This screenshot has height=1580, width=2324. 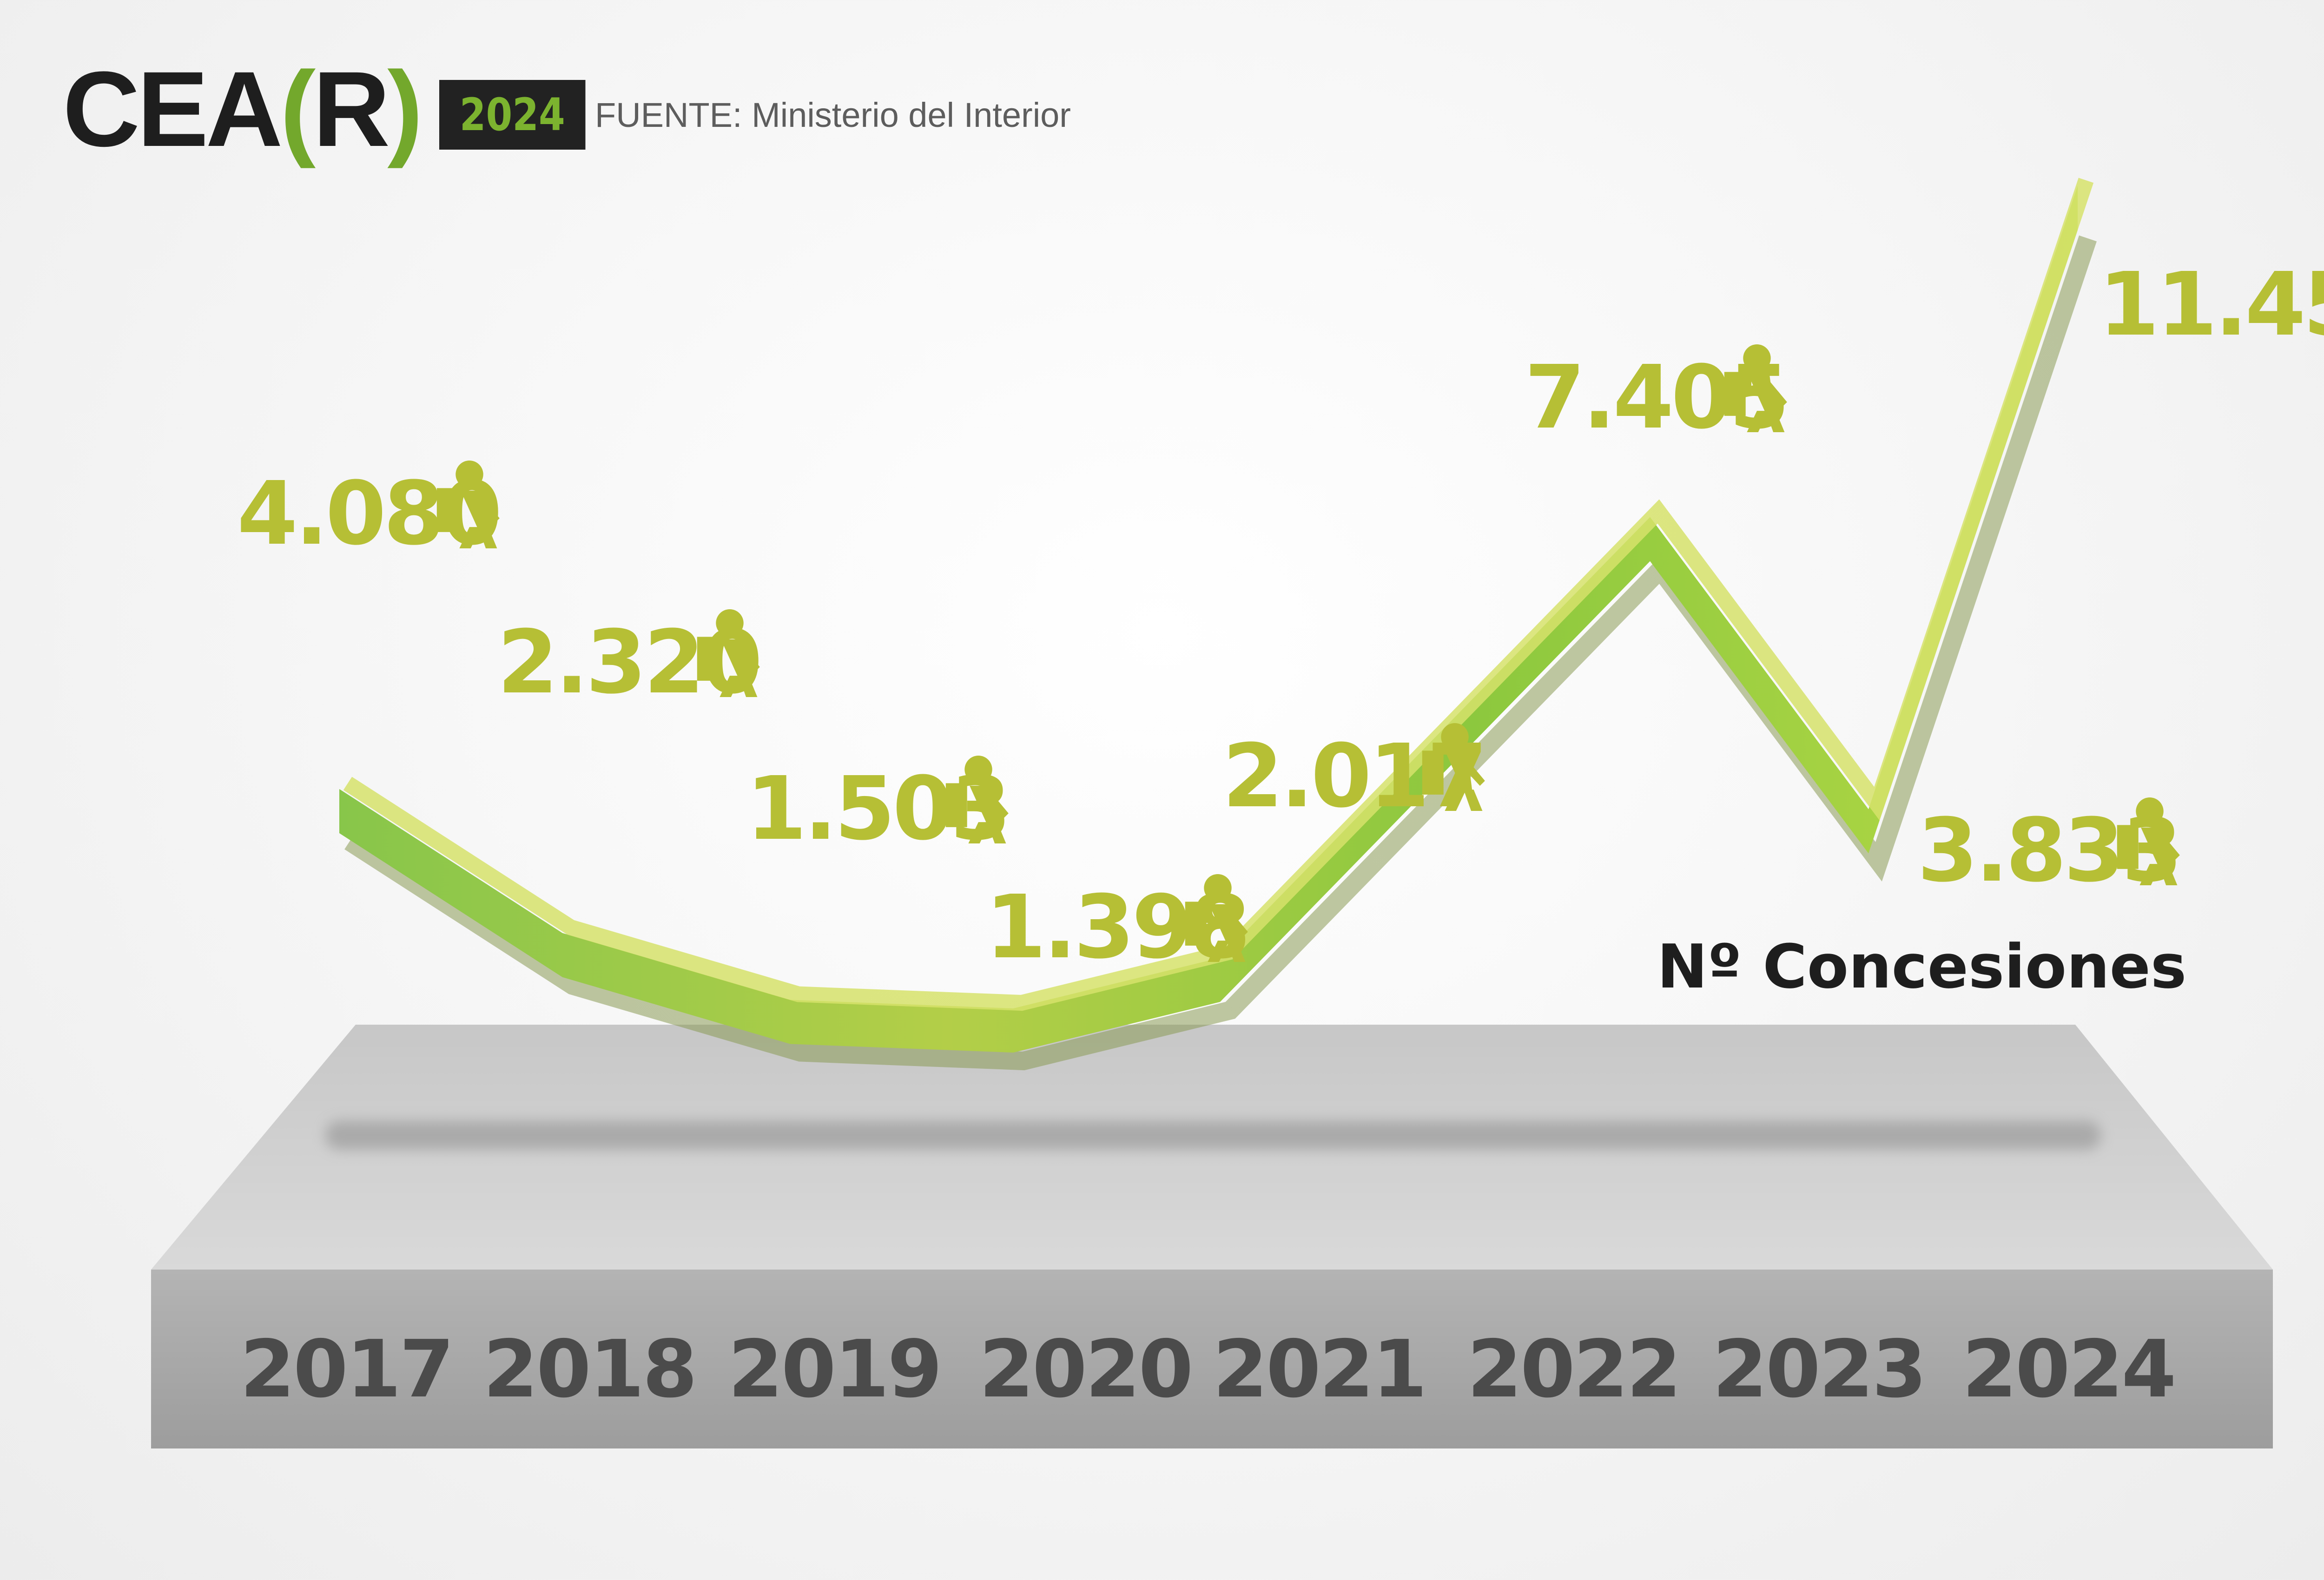 What do you see at coordinates (1921, 966) in the screenshot?
I see `series-label: Nº Concesiones` at bounding box center [1921, 966].